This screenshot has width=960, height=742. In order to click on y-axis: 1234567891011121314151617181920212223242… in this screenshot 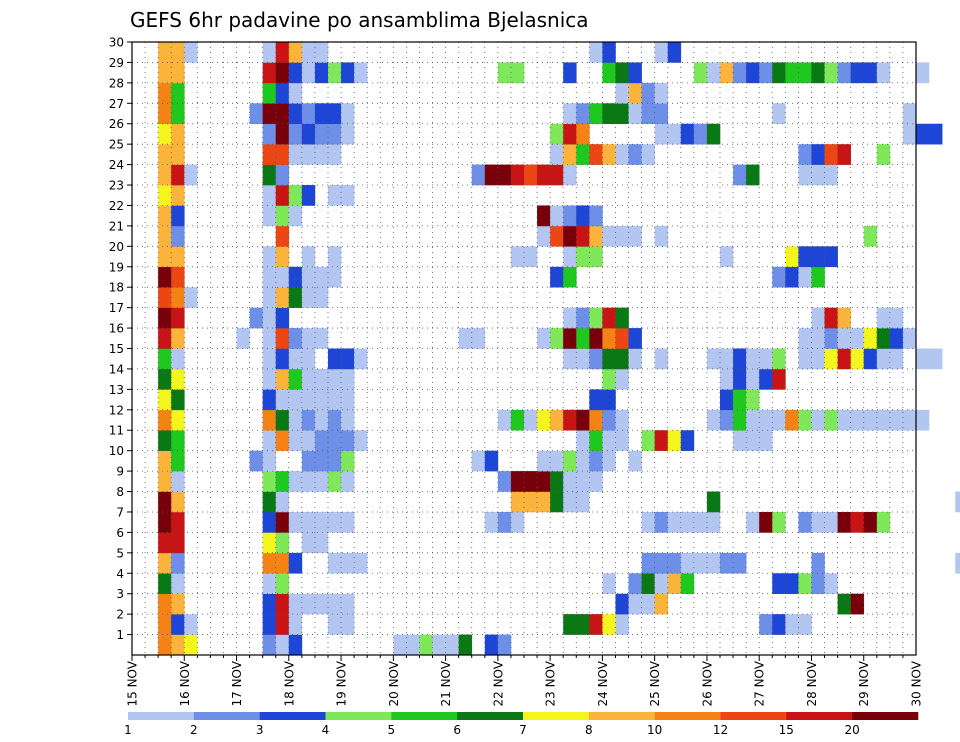, I will do `click(120, 339)`.